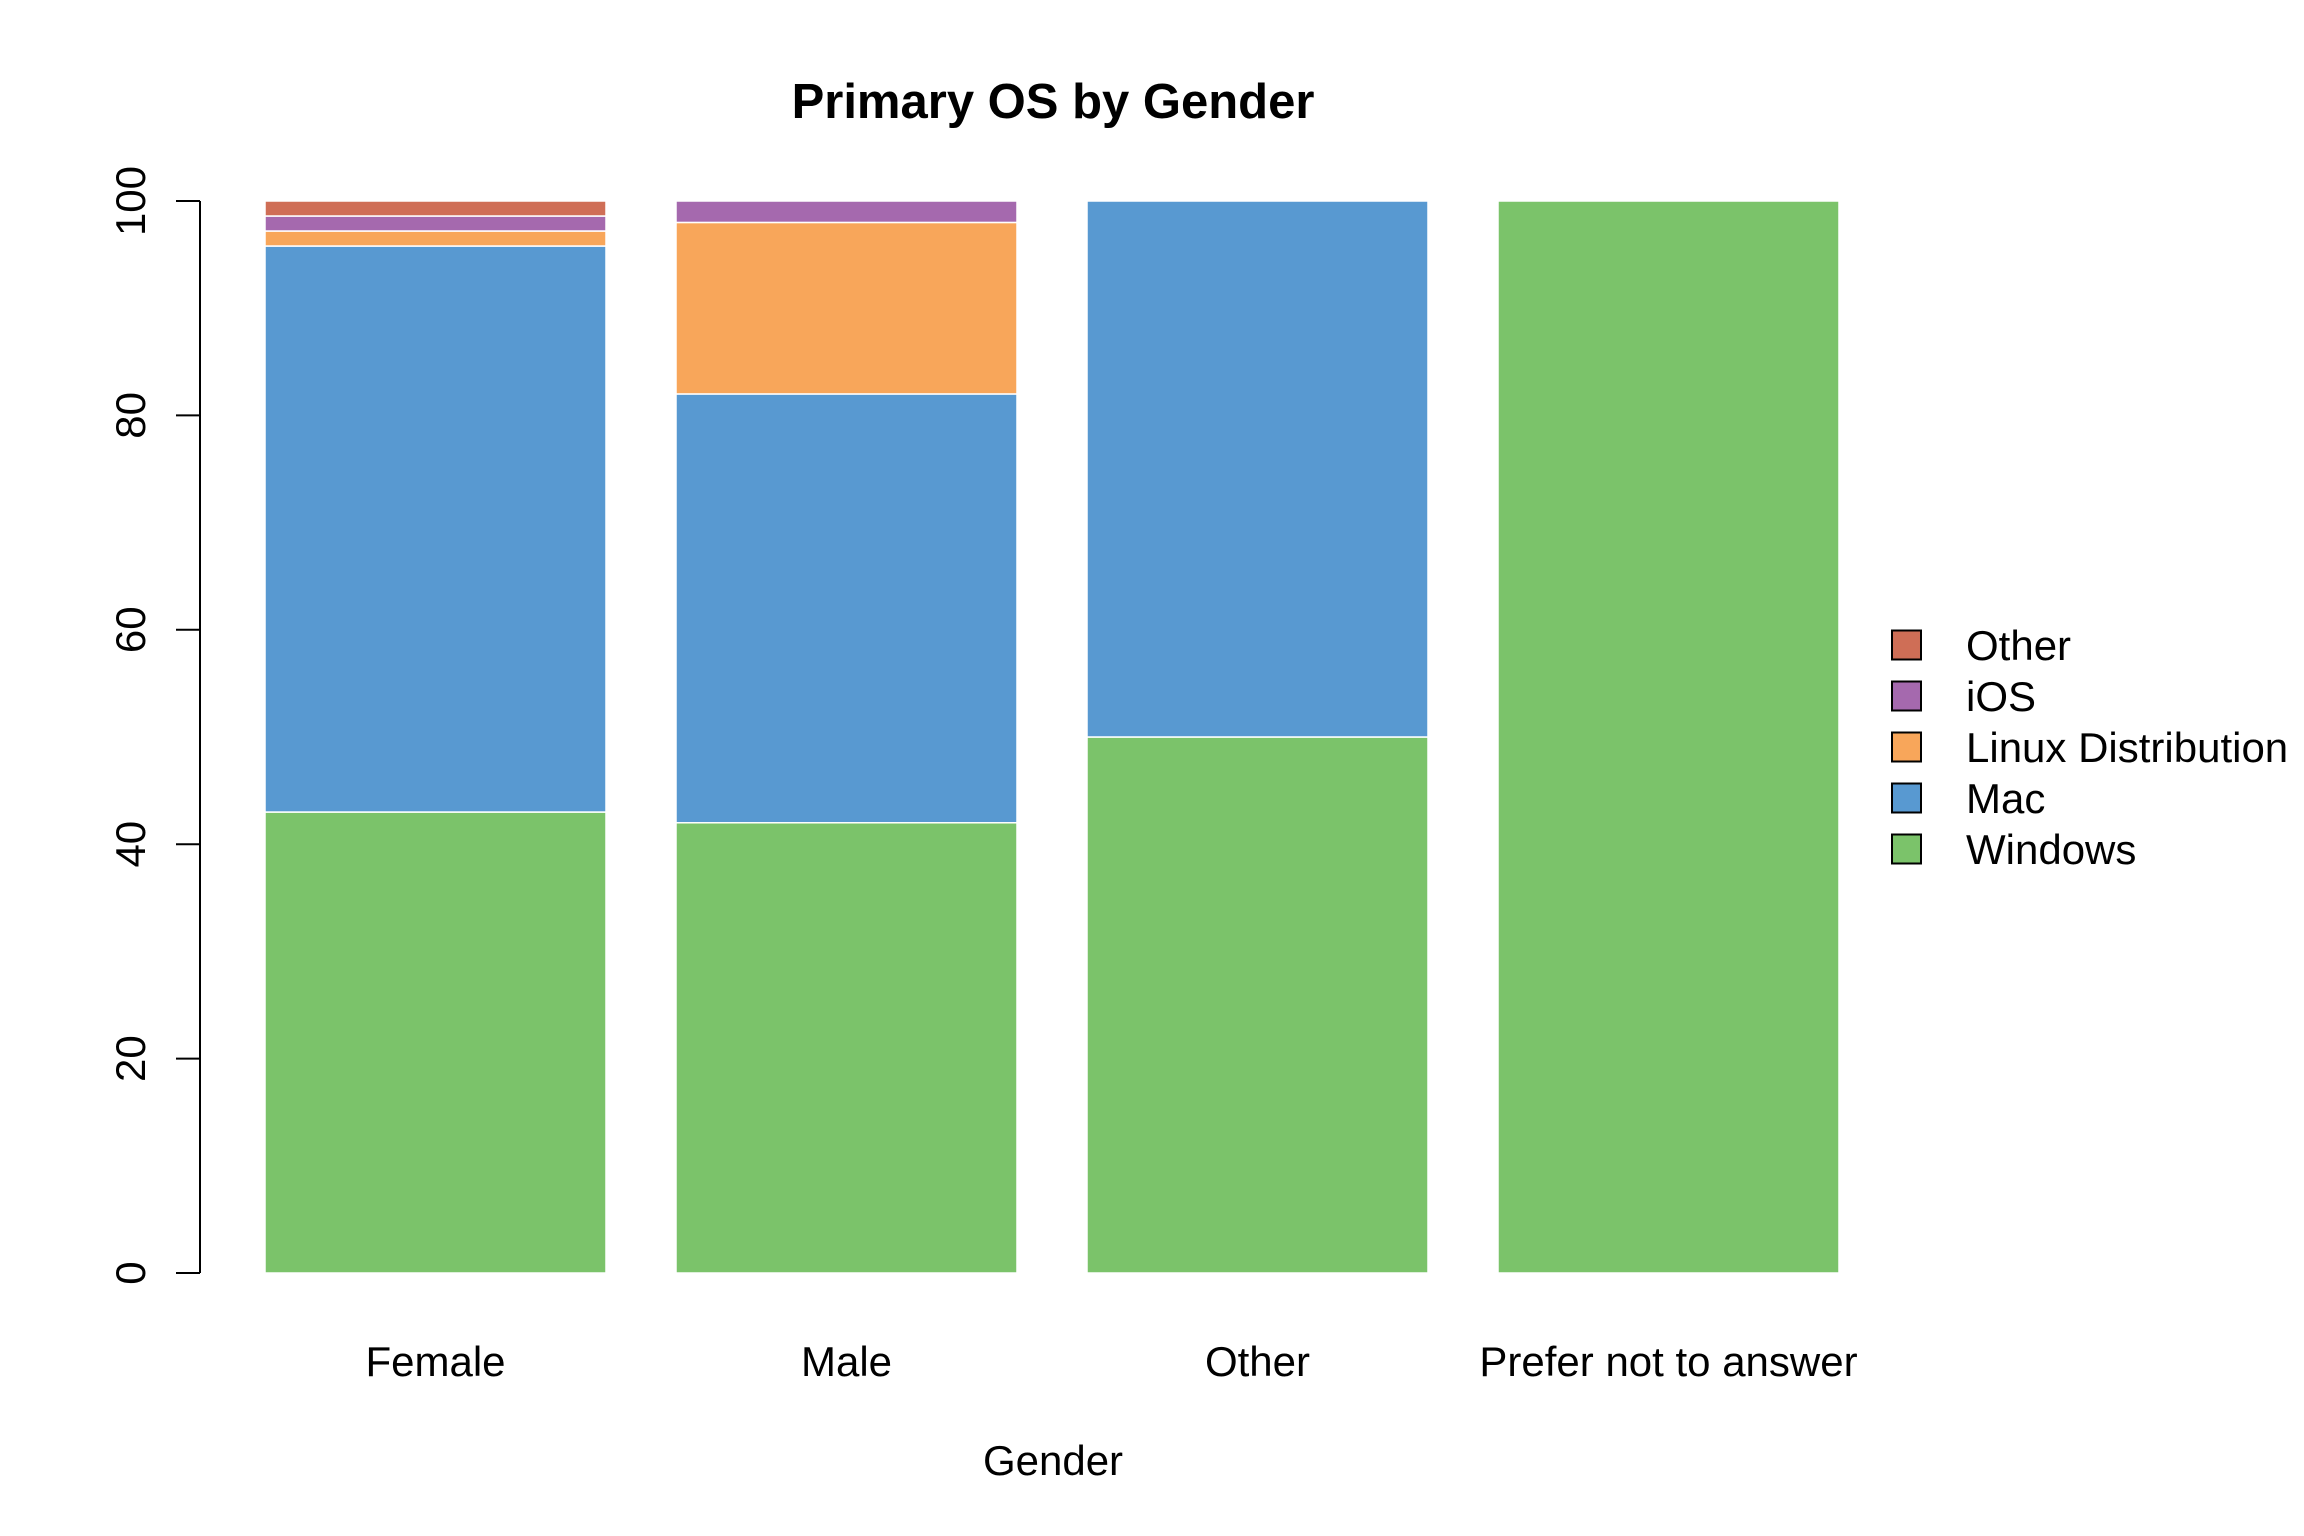 The height and width of the screenshot is (1536, 2304). I want to click on legend-label: iOS, so click(2001, 696).